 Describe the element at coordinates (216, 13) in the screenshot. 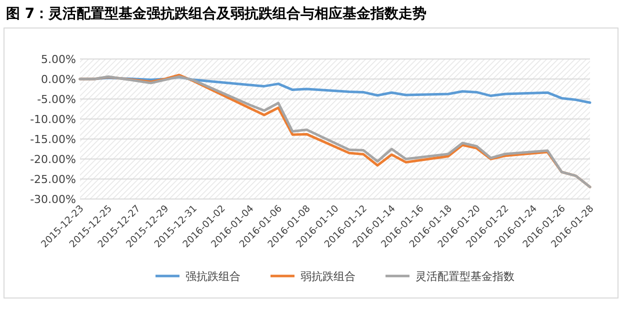

I see `chart-title: 图 7：灵活配置型基金强抗跌组合及弱抗跌组合与相应基金指数走势` at that location.